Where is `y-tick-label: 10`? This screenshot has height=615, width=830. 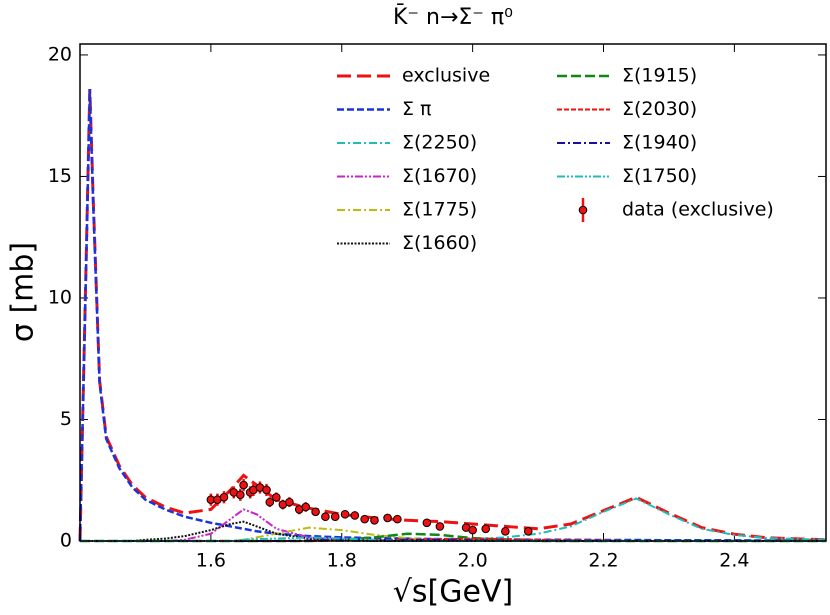 y-tick-label: 10 is located at coordinates (60, 297).